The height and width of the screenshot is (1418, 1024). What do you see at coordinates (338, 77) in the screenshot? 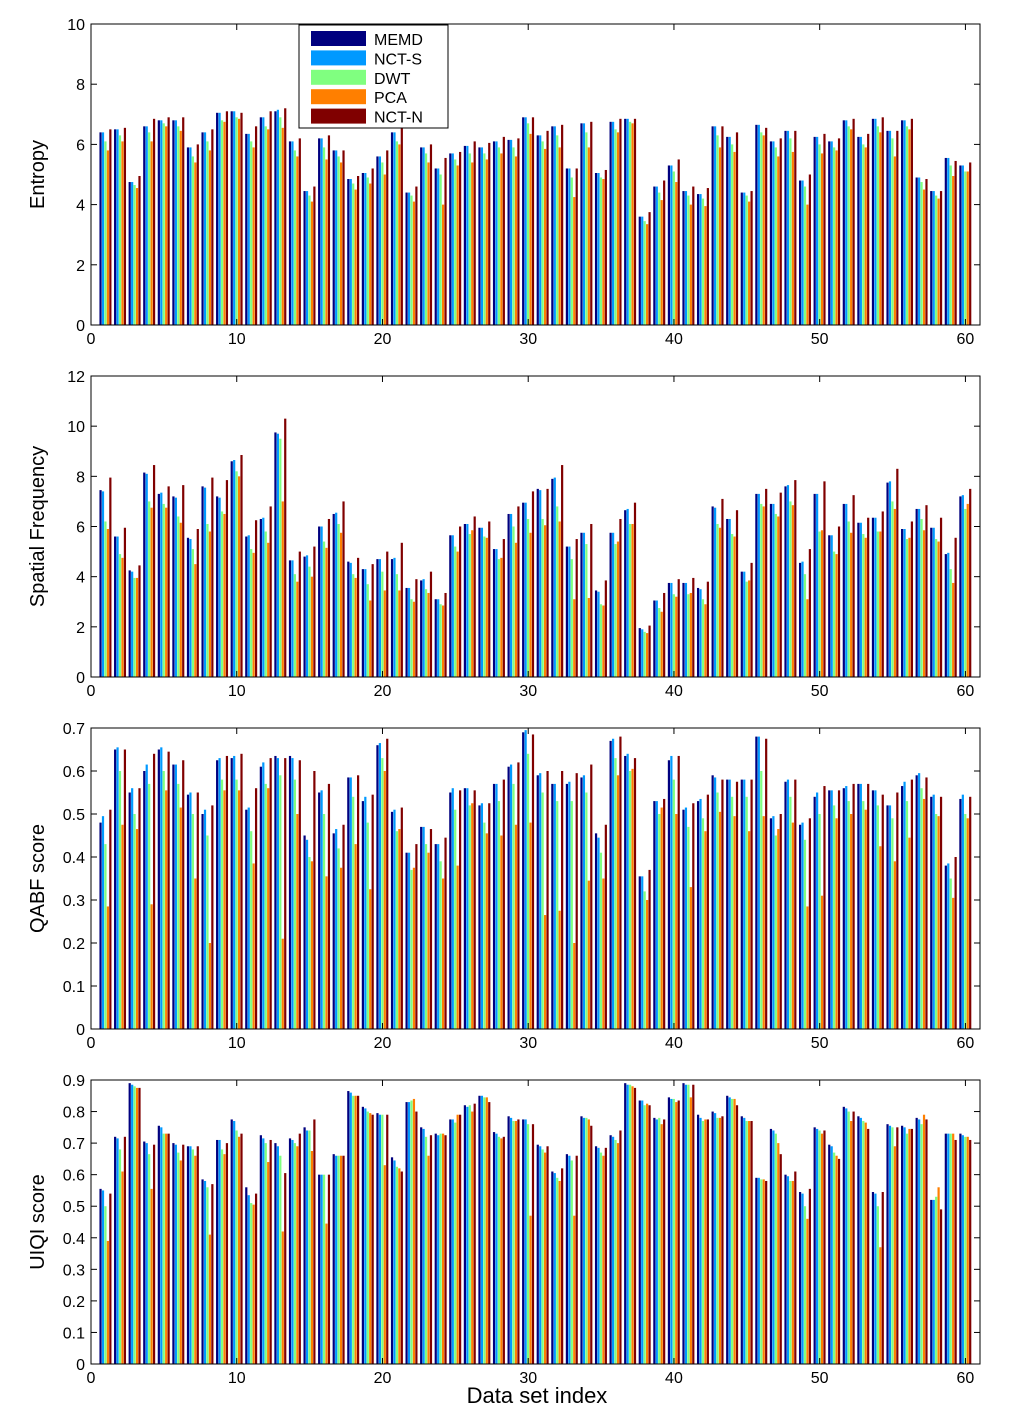
I see `legend-swatch-dwt` at bounding box center [338, 77].